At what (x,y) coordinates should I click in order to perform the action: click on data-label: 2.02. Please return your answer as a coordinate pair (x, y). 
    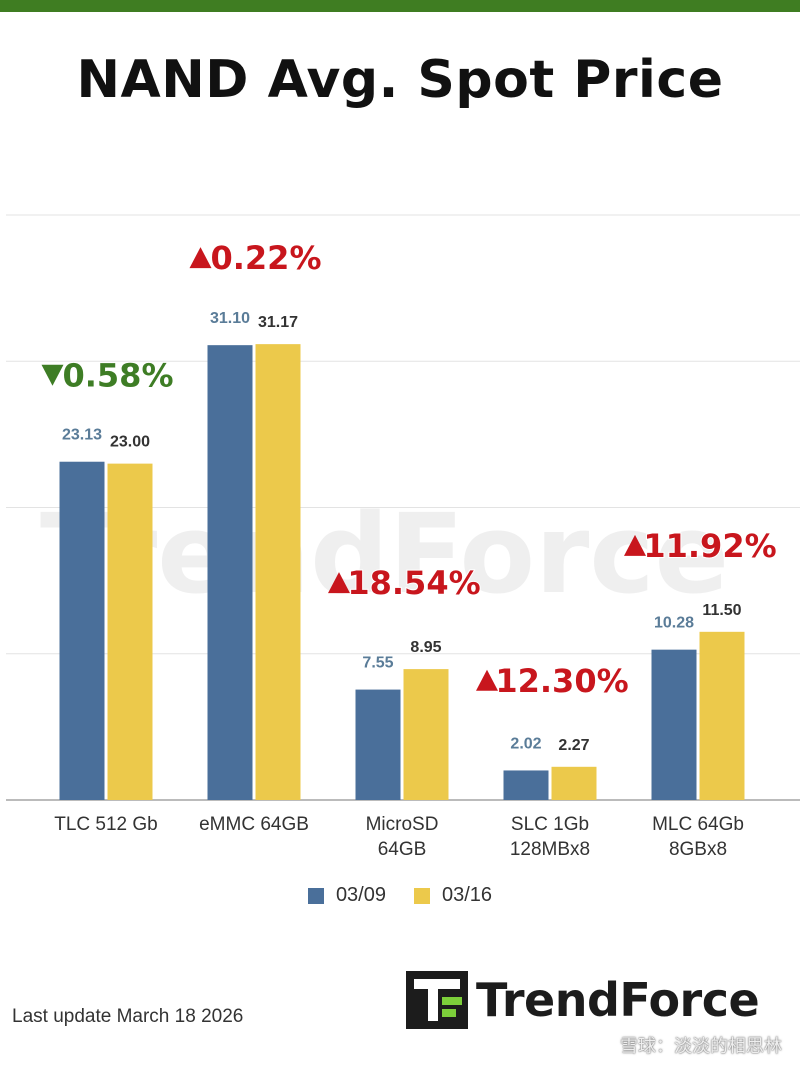
    Looking at the image, I should click on (525, 743).